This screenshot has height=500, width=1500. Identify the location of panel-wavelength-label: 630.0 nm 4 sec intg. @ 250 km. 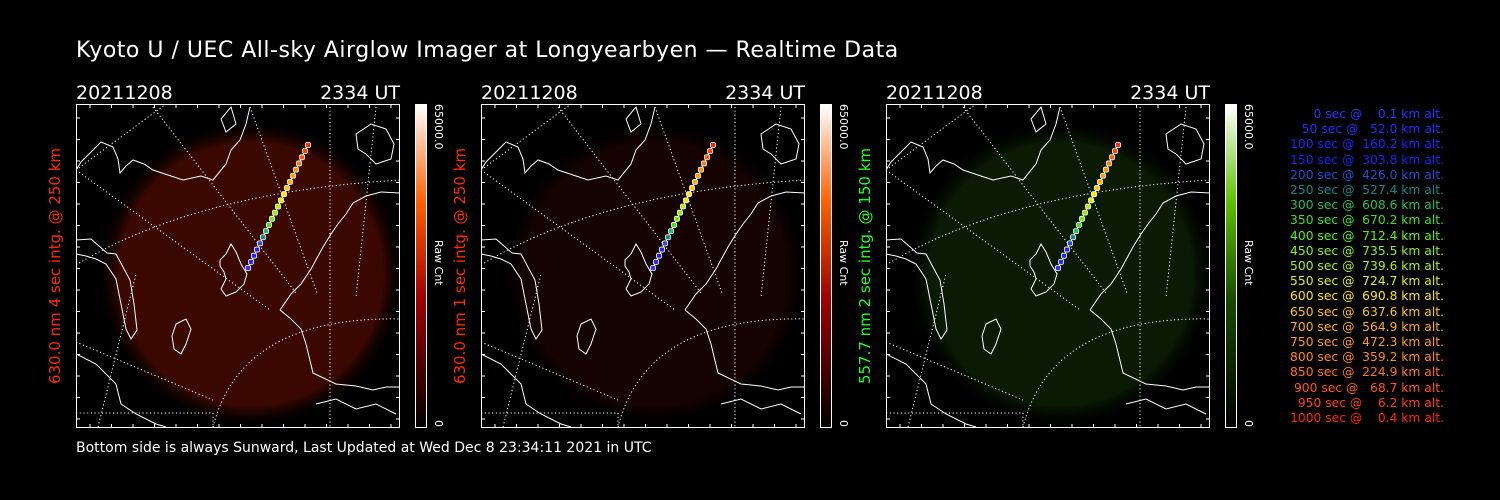
(55, 266).